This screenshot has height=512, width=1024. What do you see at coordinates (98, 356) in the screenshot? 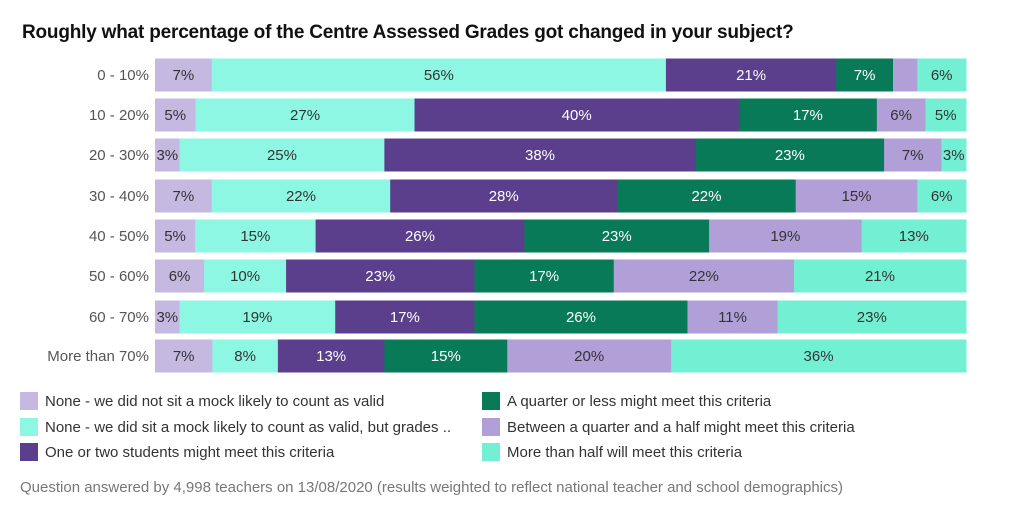
I see `category-label: More than 70%` at bounding box center [98, 356].